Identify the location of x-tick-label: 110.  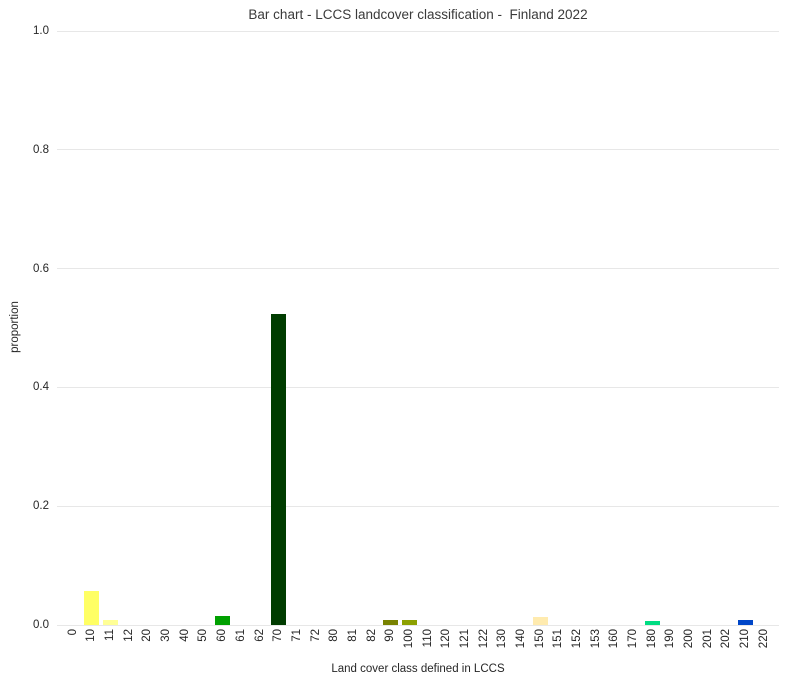
(427, 638).